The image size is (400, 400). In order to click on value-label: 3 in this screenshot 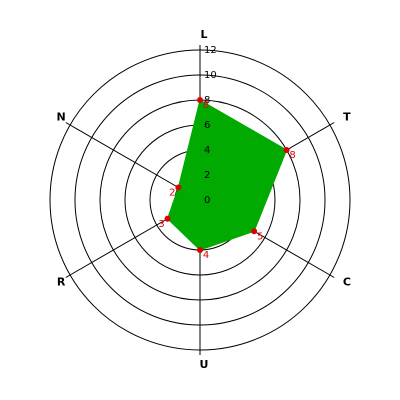, I will do `click(161, 224)`.